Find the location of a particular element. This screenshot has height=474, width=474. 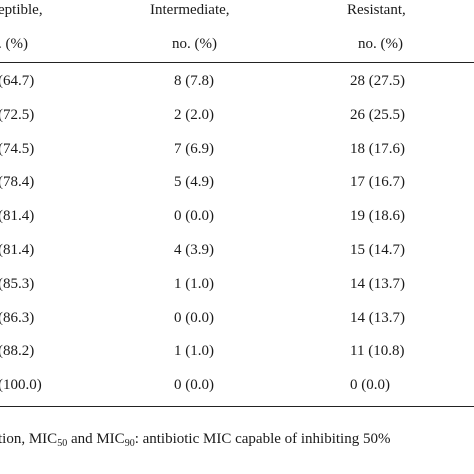

cell-resistant: 28 (27.5) is located at coordinates (377, 81).